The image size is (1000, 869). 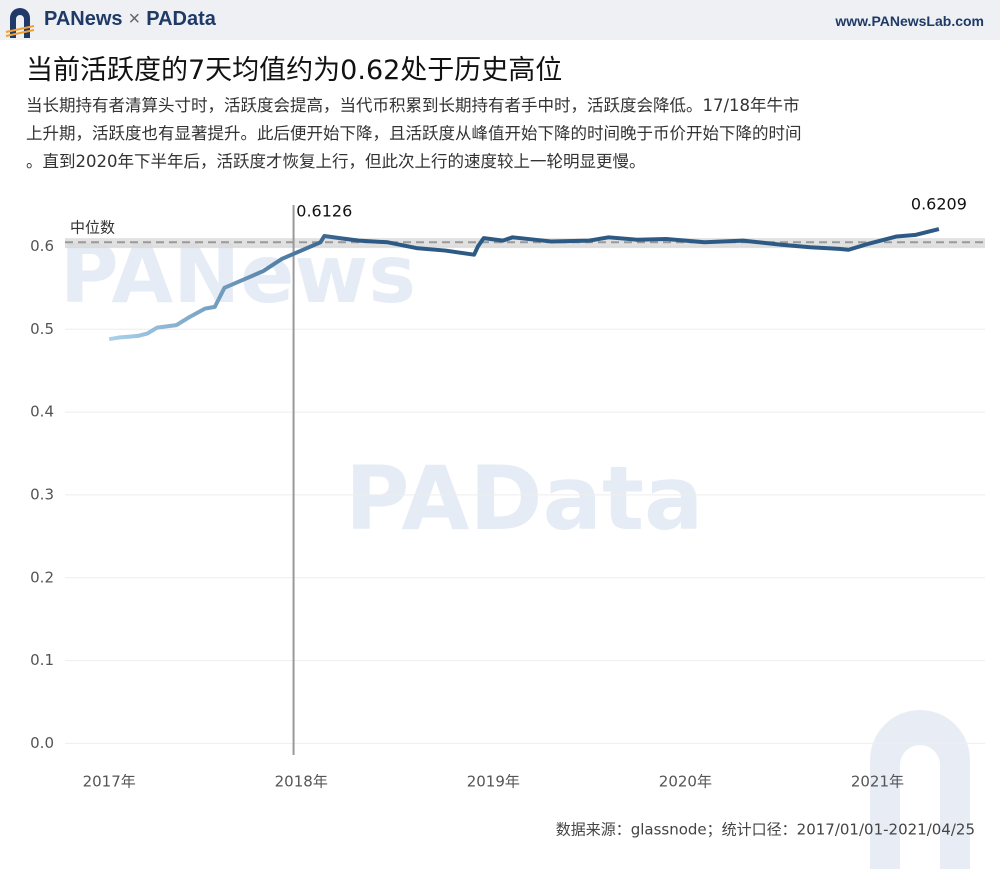 I want to click on y-tick-label: 0.3, so click(x=42, y=494).